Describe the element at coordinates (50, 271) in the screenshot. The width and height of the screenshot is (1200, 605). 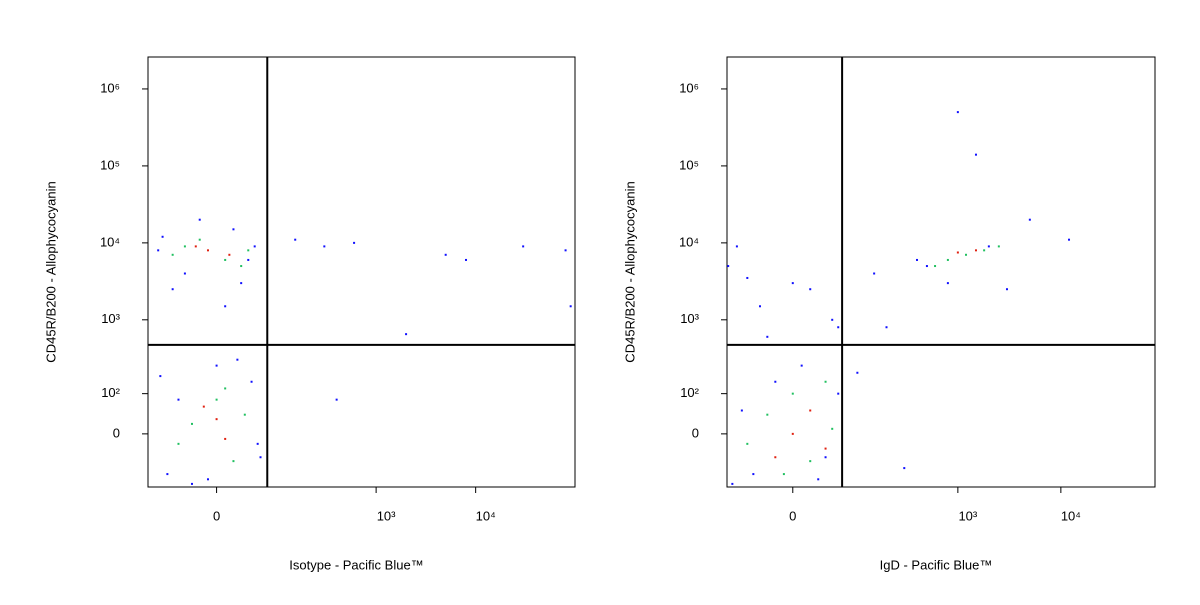
I see `y-axis-label: CD45R/B200 - Allophycocyanin` at that location.